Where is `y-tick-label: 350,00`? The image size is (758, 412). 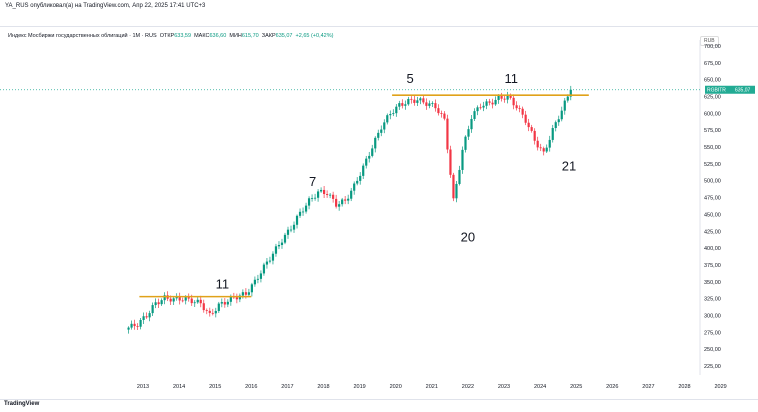
y-tick-label: 350,00 is located at coordinates (712, 283).